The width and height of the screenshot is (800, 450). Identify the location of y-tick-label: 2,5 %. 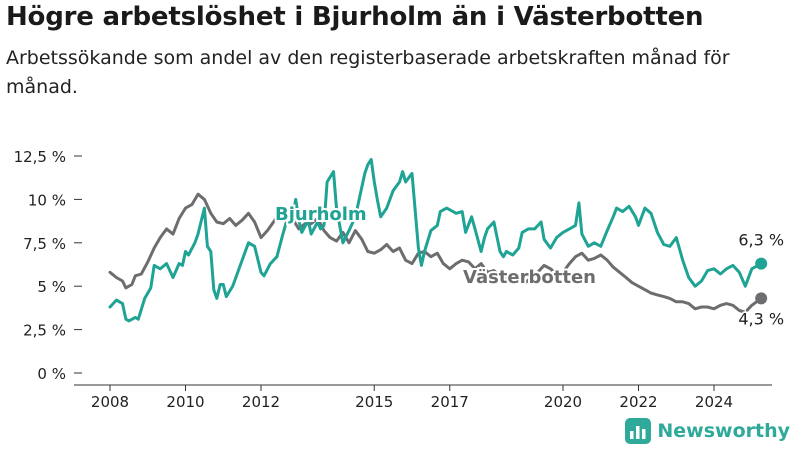
(44, 331).